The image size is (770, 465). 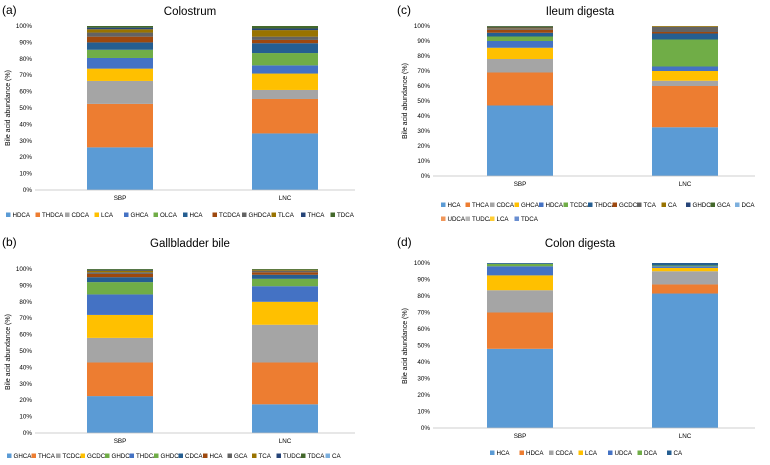 What do you see at coordinates (25, 318) in the screenshot?
I see `y-tick-label: 70%` at bounding box center [25, 318].